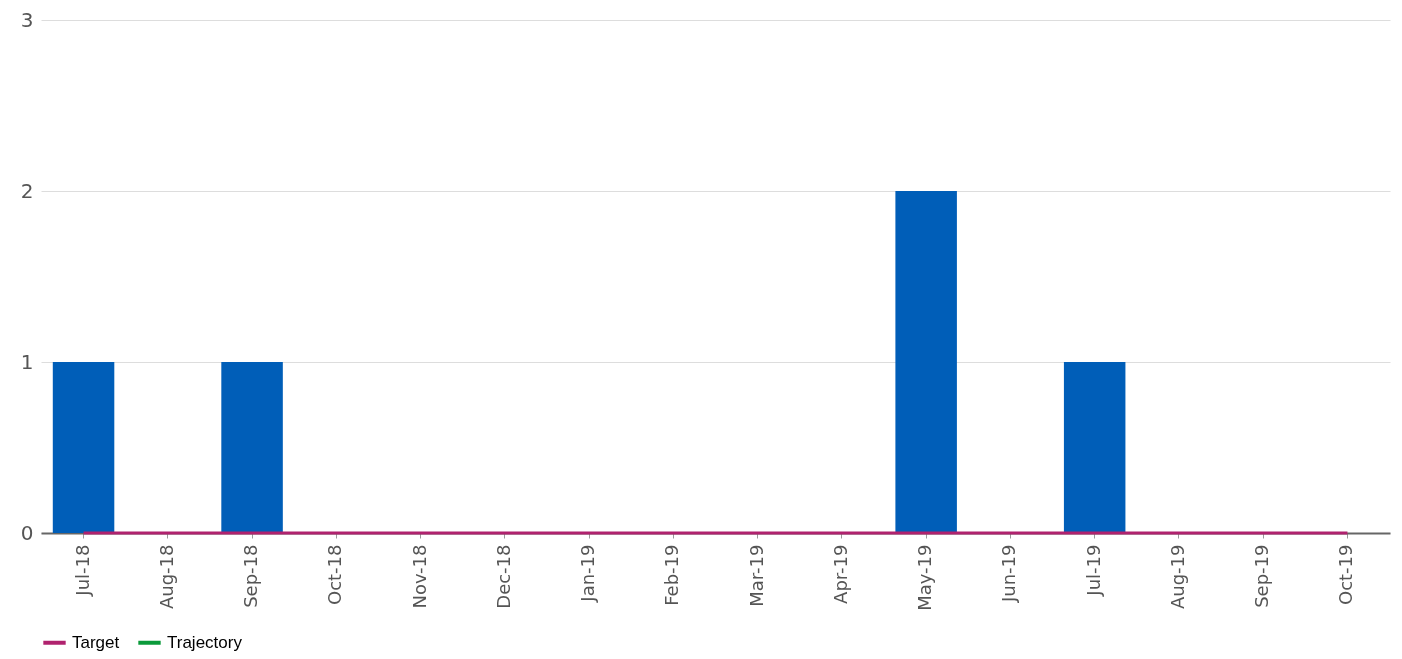  I want to click on legend-label: Trajectory, so click(205, 642).